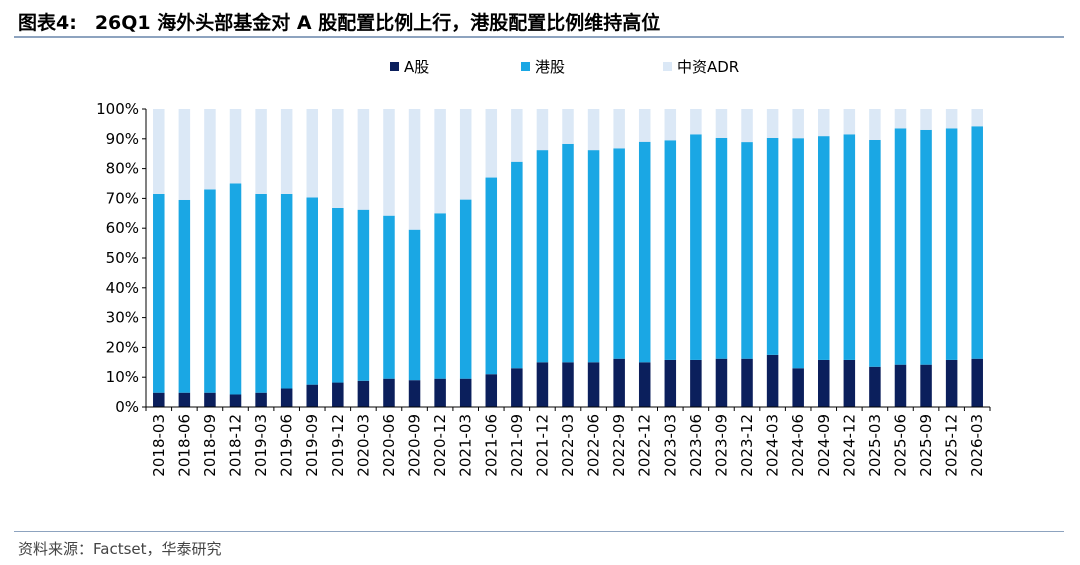 The width and height of the screenshot is (1080, 565). What do you see at coordinates (550, 67) in the screenshot?
I see `legend-label-2: 港股` at bounding box center [550, 67].